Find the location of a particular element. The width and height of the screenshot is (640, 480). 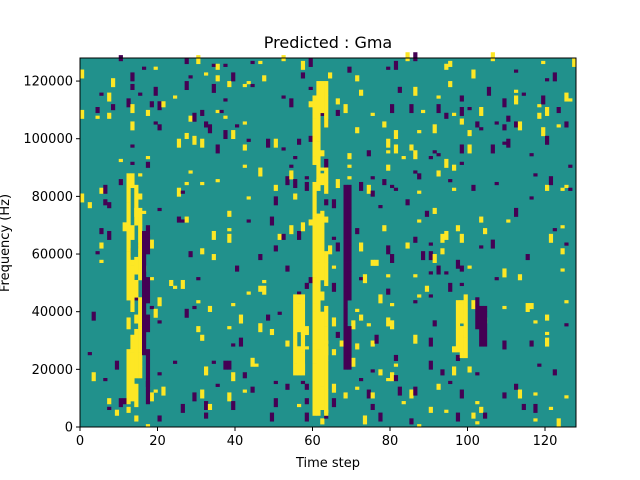

x-tick-label: 20 is located at coordinates (157, 441).